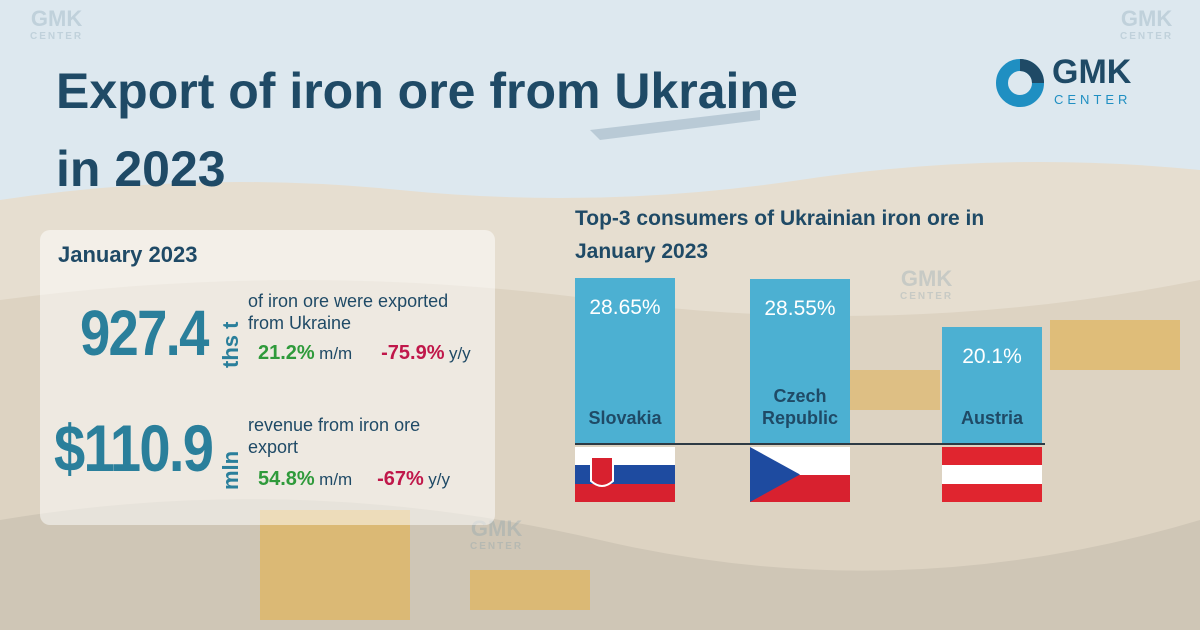  What do you see at coordinates (413, 353) in the screenshot?
I see `yy-change: -75.9%` at bounding box center [413, 353].